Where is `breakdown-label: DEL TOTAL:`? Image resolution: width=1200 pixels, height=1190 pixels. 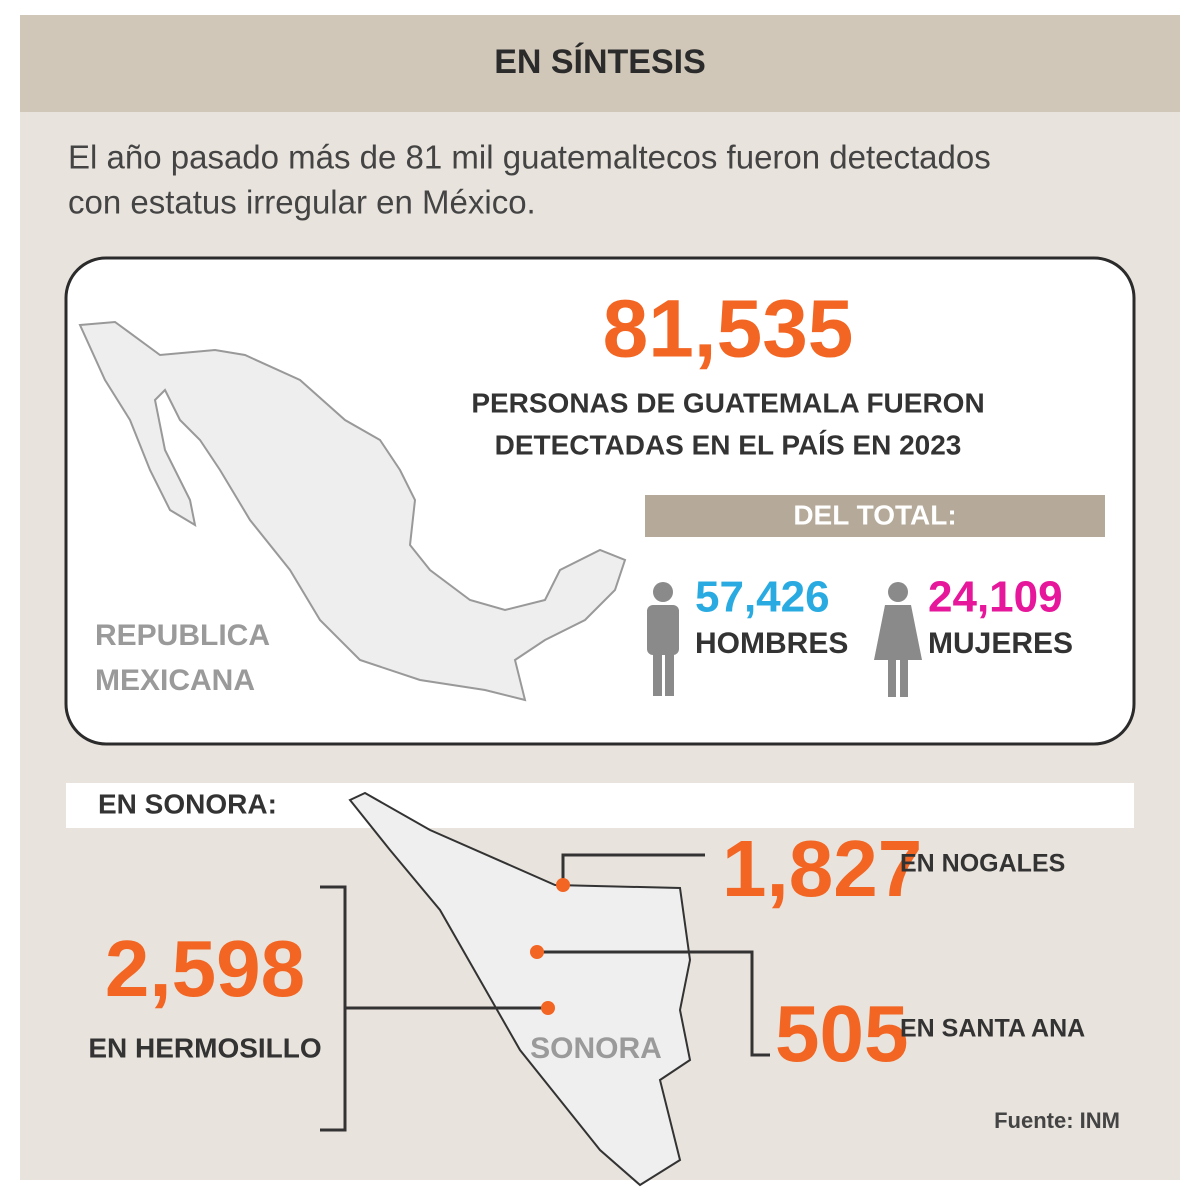 breakdown-label: DEL TOTAL: is located at coordinates (874, 514).